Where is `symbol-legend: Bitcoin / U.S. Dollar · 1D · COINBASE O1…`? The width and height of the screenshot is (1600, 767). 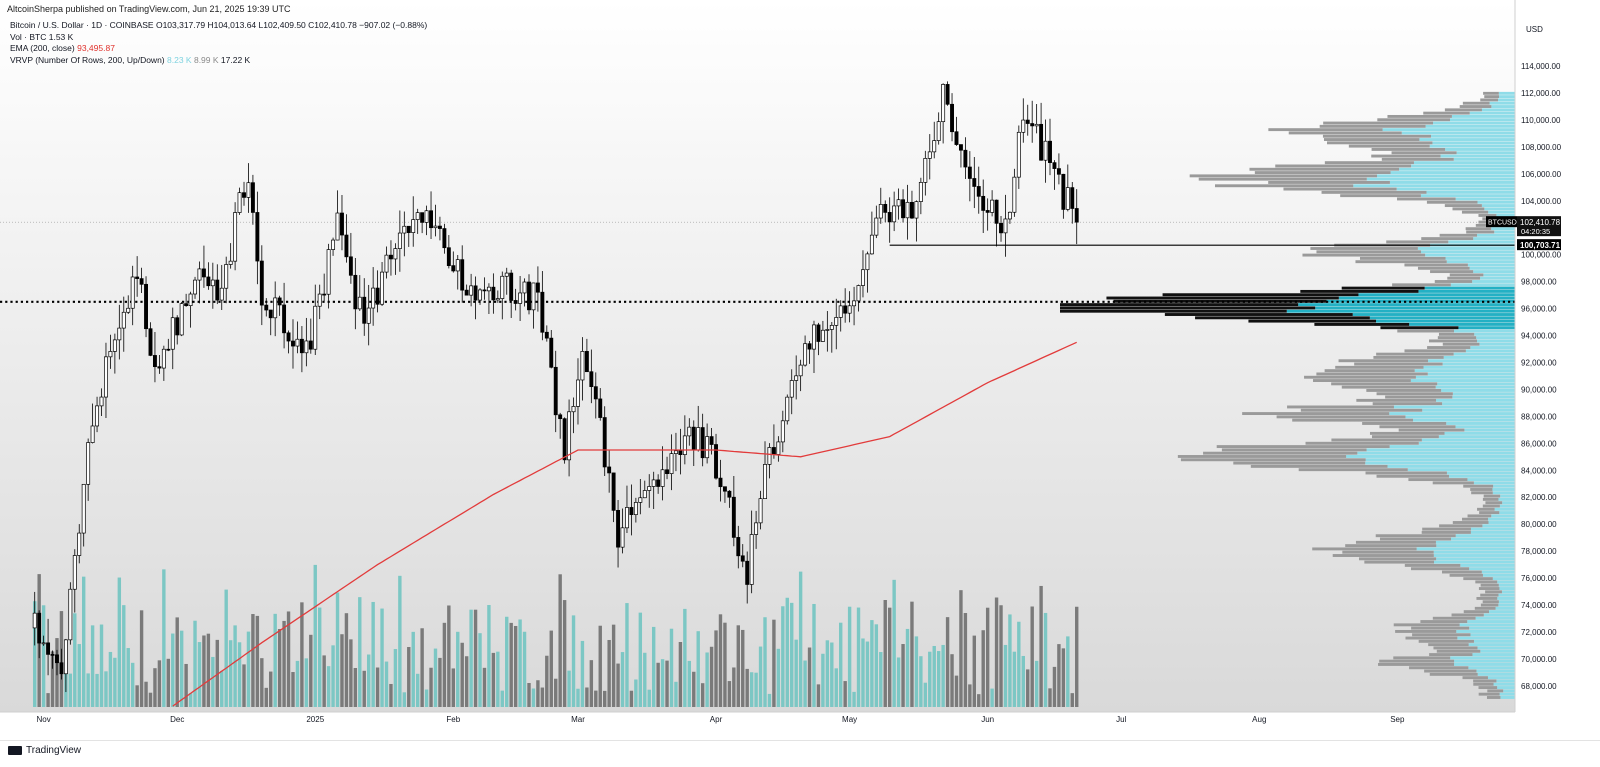 symbol-legend: Bitcoin / U.S. Dollar · 1D · COINBASE O1… is located at coordinates (219, 25).